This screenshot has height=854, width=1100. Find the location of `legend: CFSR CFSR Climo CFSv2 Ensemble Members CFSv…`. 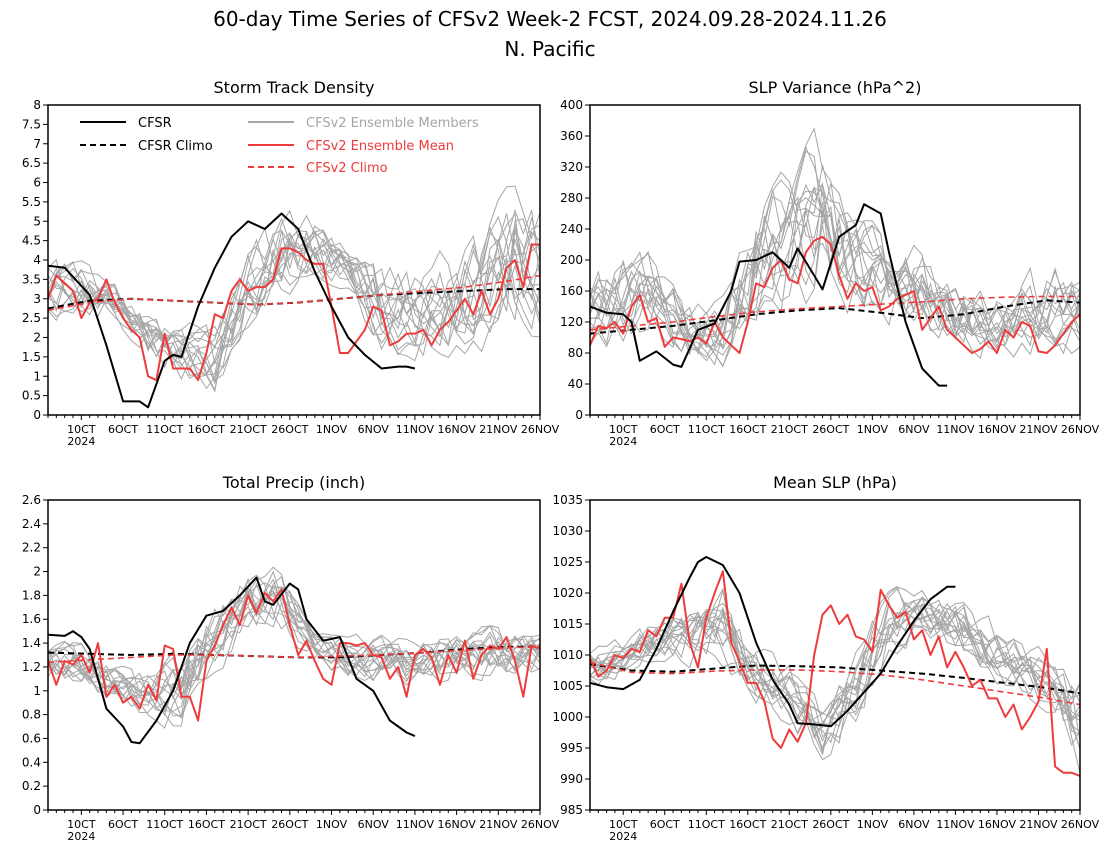

legend: CFSR CFSR Climo CFSv2 Ensemble Members CFSv… is located at coordinates (279, 146).